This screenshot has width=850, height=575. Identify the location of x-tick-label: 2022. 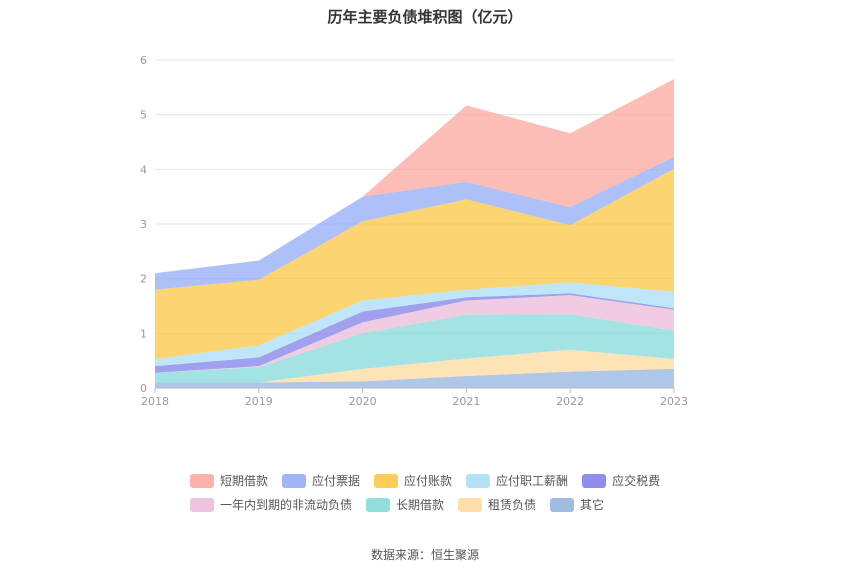
(570, 401).